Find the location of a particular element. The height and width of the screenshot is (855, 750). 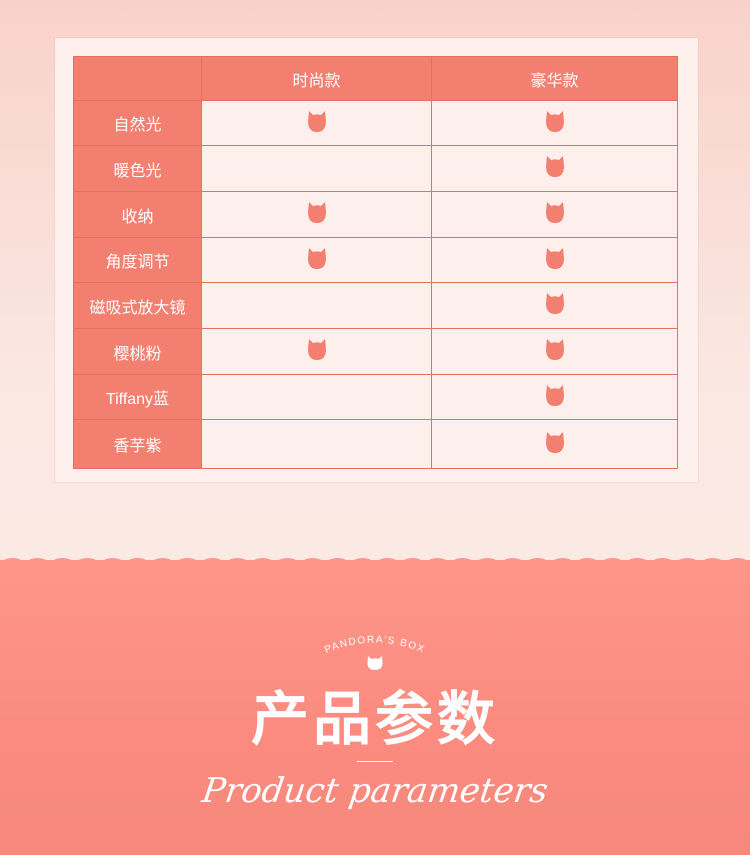

header-luxury: 豪华款 is located at coordinates (554, 78).